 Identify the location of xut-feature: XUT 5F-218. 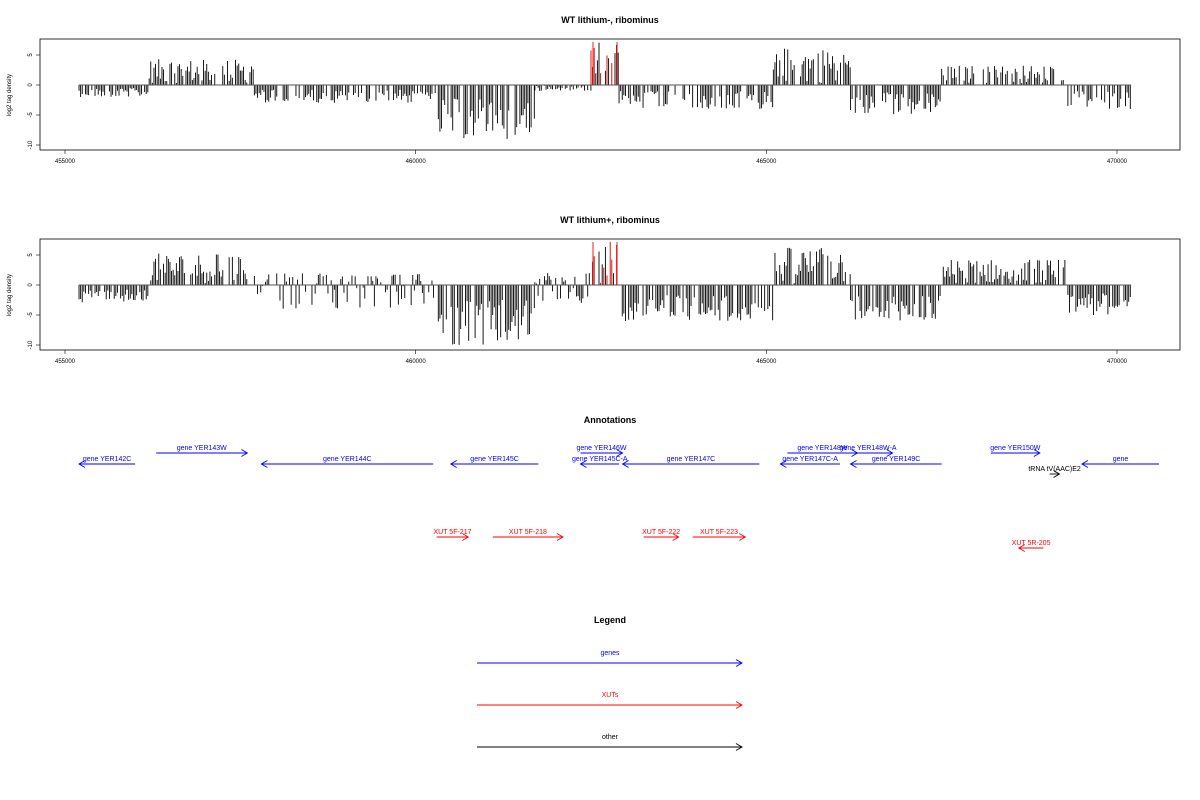
(528, 535).